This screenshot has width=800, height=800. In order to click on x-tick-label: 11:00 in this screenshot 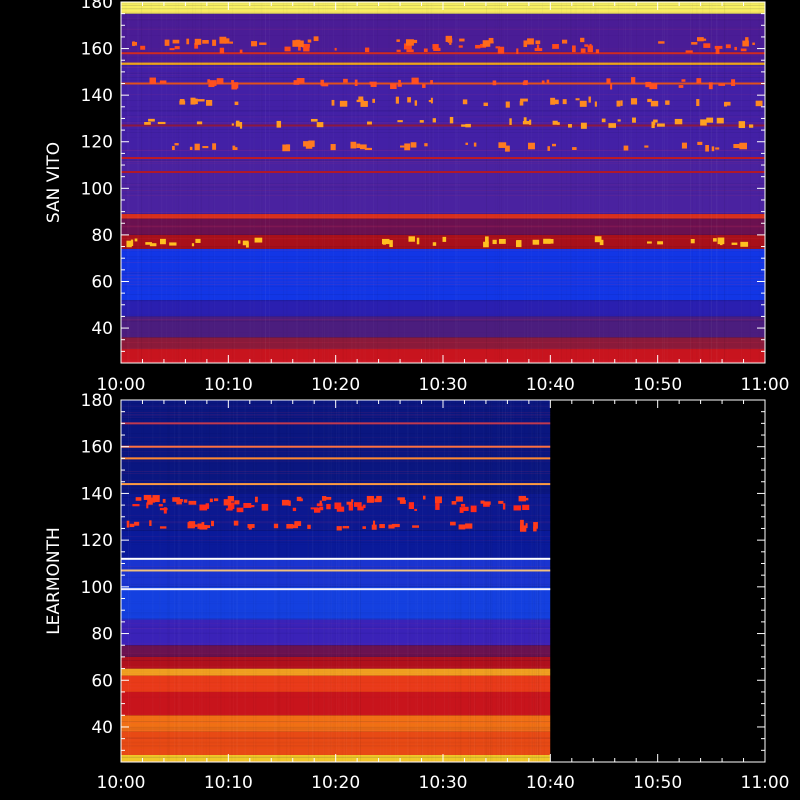, I will do `click(765, 783)`.